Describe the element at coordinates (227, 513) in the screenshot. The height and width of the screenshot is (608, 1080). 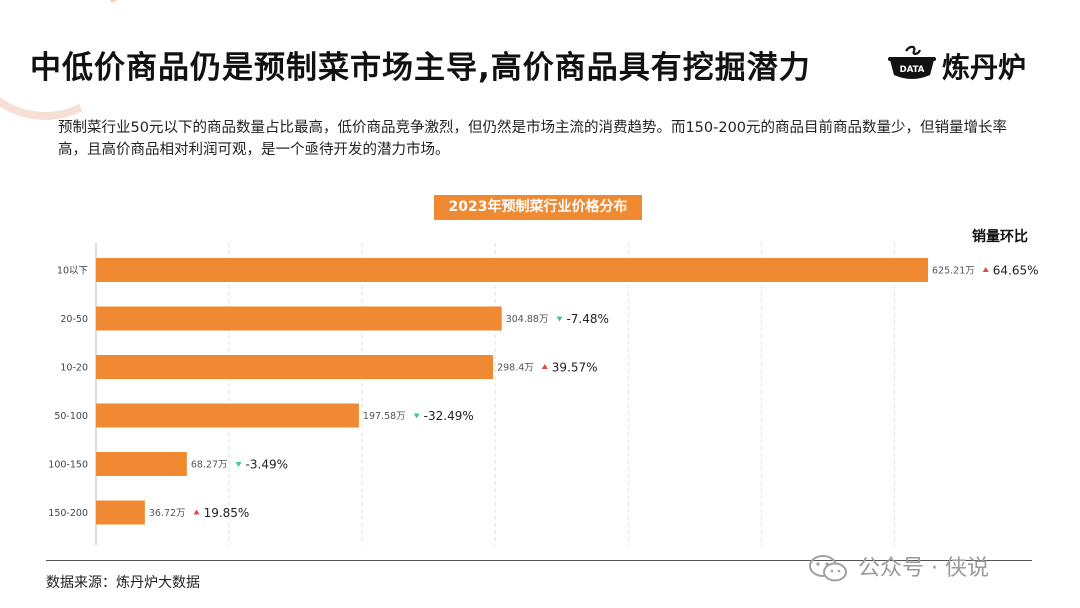
I see `change-label: 19.85%` at that location.